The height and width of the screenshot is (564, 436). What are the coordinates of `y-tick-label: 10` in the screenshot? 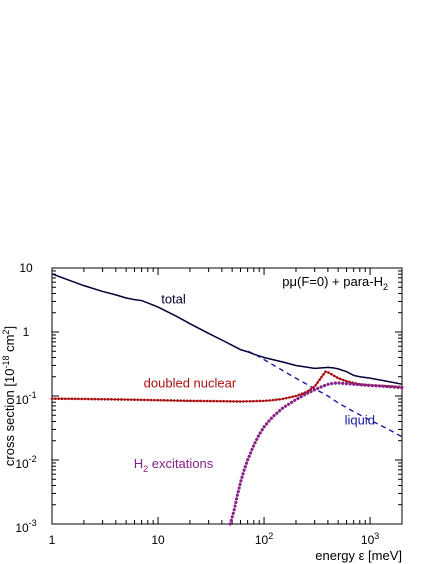 It's located at (26, 268).